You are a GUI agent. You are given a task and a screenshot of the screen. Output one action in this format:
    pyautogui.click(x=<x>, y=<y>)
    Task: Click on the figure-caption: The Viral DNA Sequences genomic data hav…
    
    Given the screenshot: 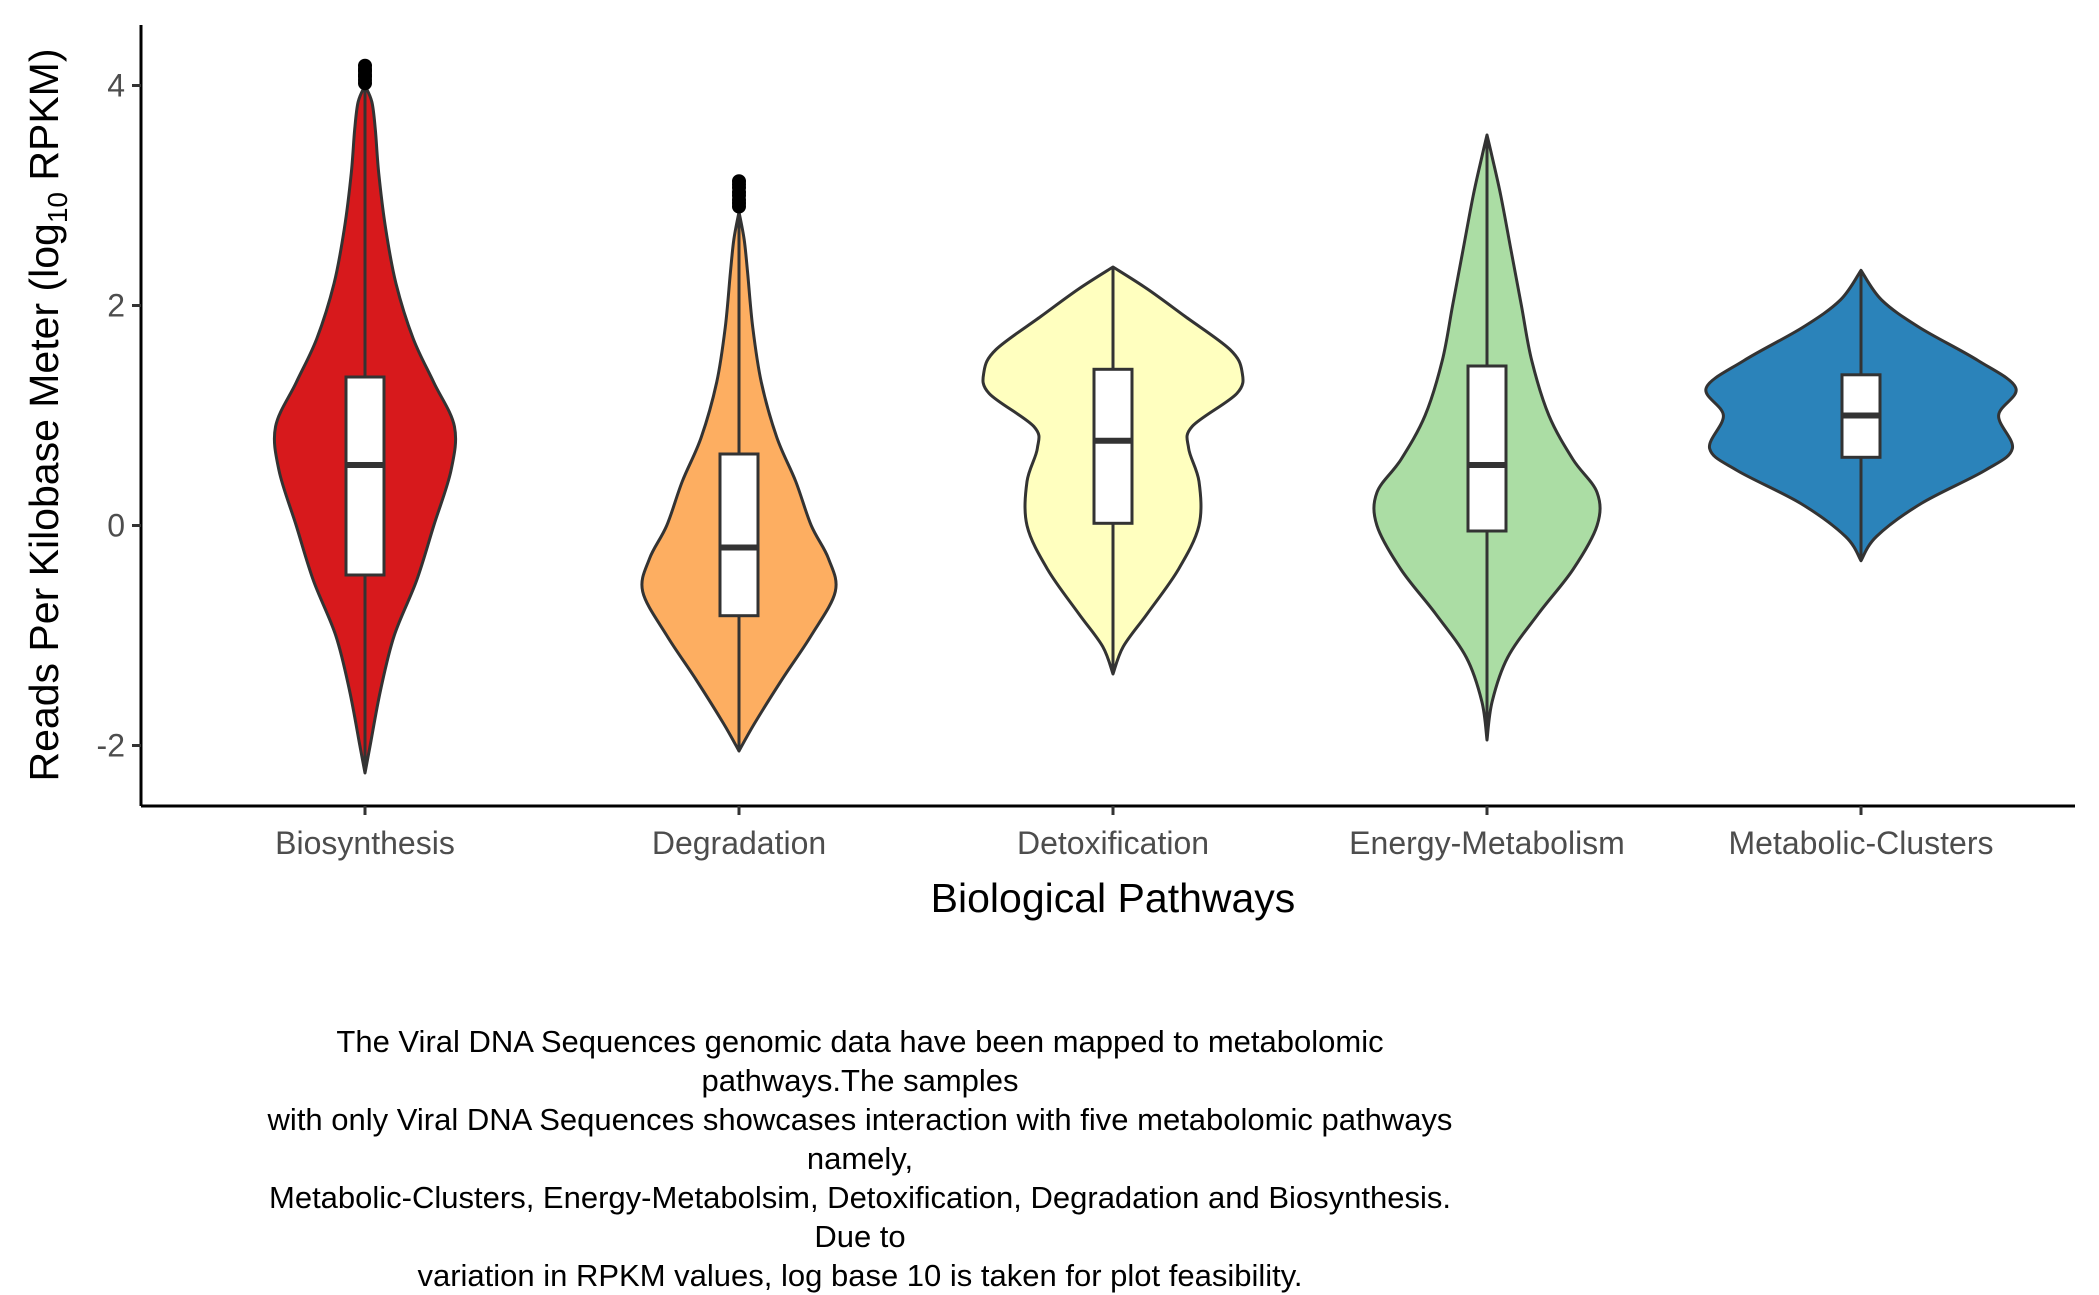 What is the action you would take?
    pyautogui.click(x=860, y=1158)
    